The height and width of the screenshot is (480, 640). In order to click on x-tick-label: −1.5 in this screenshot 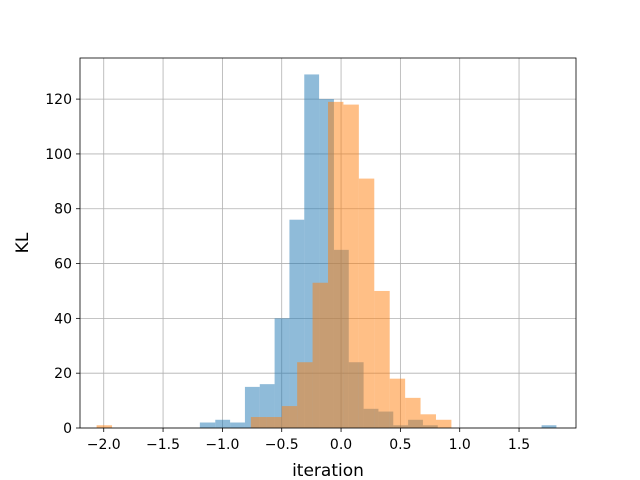, I will do `click(163, 445)`.